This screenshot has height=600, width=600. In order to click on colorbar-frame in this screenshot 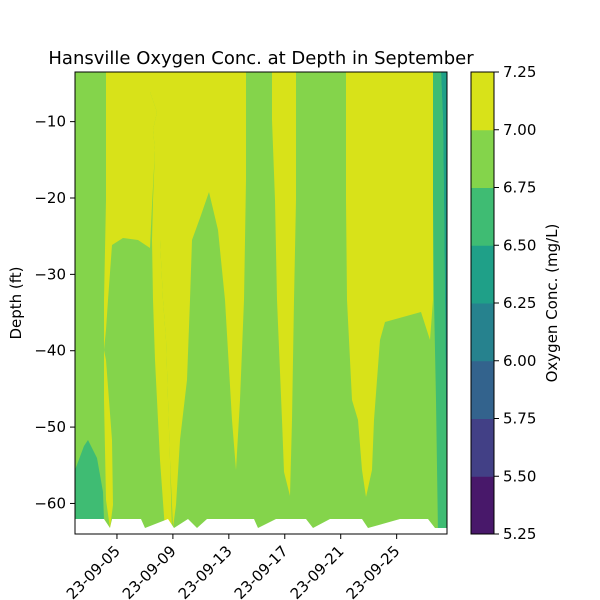, I will do `click(482, 303)`.